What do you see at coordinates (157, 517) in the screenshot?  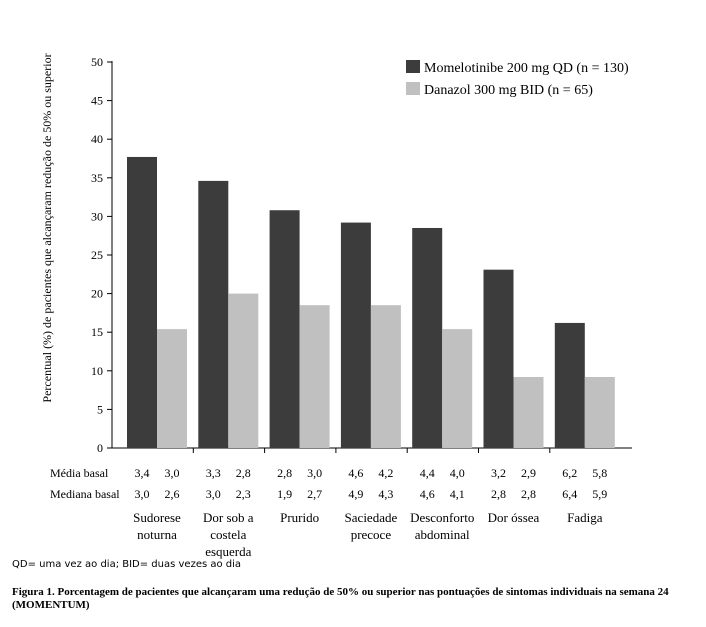 I see `x-category-label: Sudorese` at bounding box center [157, 517].